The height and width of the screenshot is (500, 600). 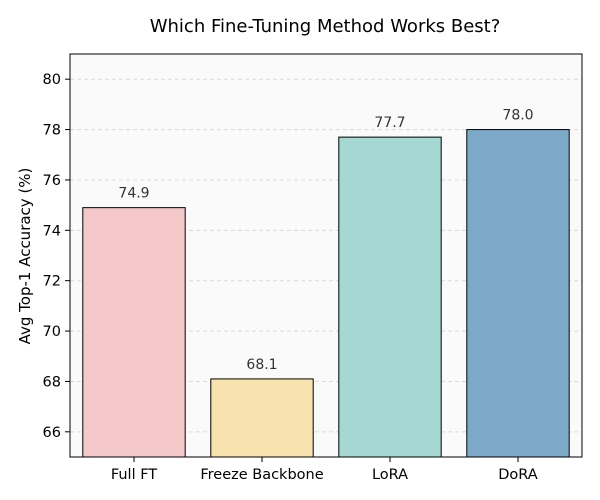 What do you see at coordinates (325, 26) in the screenshot?
I see `chart-title: Which Fine-Tuning Method Works Best?` at bounding box center [325, 26].